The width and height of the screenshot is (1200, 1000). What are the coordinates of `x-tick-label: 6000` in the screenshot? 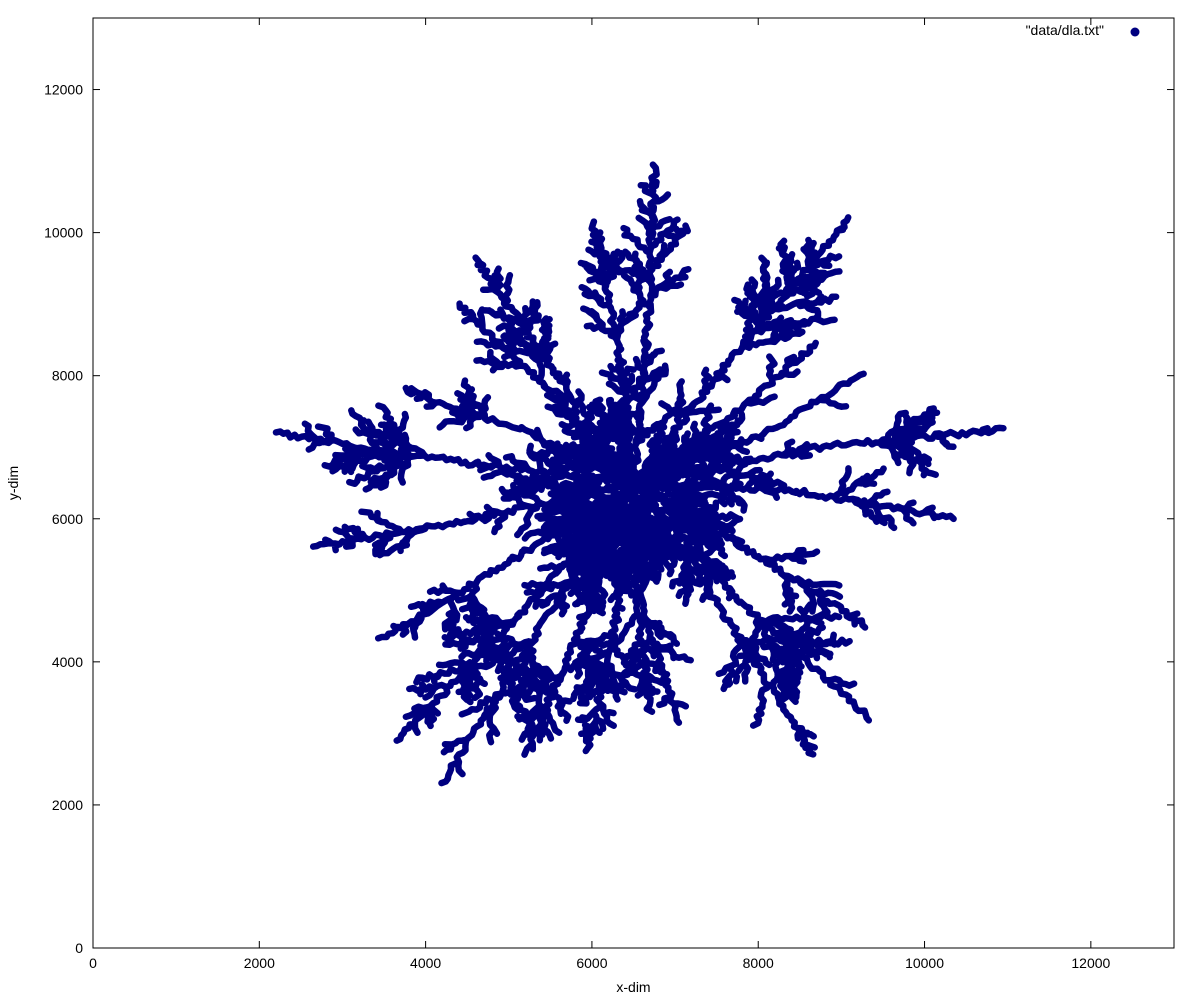 It's located at (591, 963).